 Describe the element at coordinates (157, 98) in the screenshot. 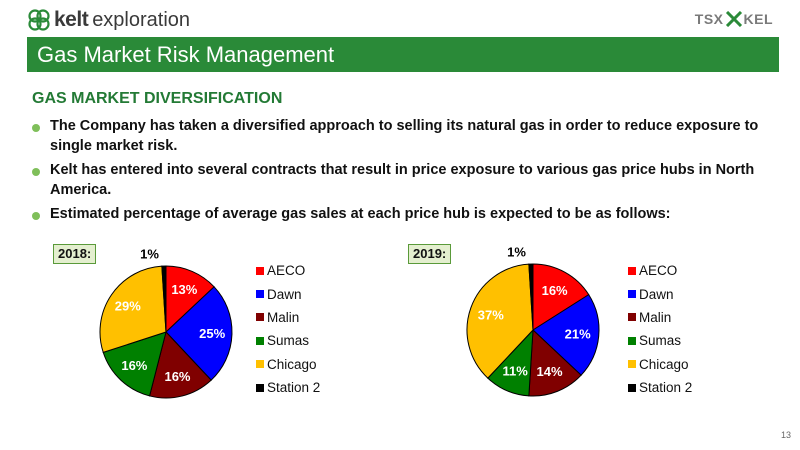

I see `section-title: GAS MARKET DIVERSIFICATION` at that location.